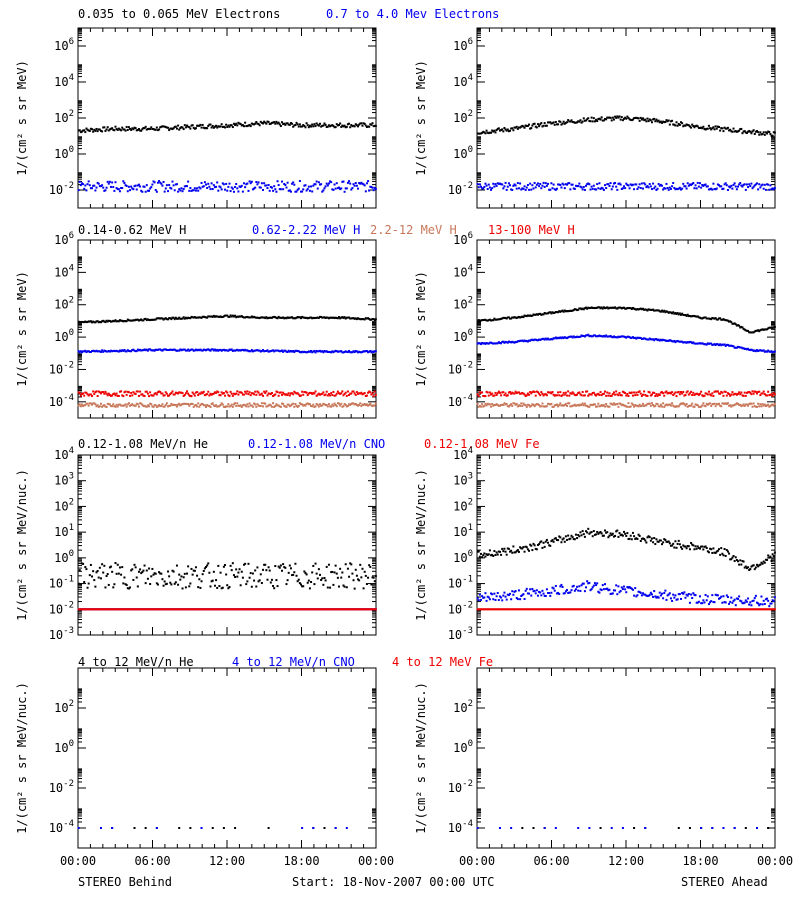  Describe the element at coordinates (463, 336) in the screenshot. I see `y-tick-label: 10⁰` at that location.